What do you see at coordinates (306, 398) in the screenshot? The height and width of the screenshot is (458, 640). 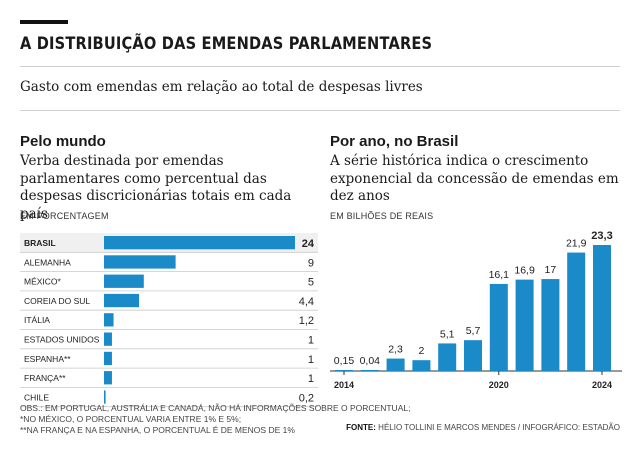 I see `country-value-label: 0,2` at bounding box center [306, 398].